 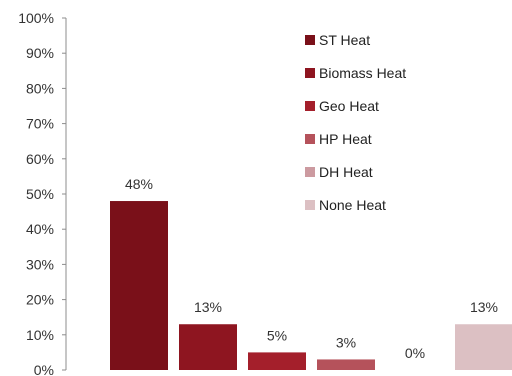 What do you see at coordinates (40, 53) in the screenshot?
I see `y-tick-label: 90%` at bounding box center [40, 53].